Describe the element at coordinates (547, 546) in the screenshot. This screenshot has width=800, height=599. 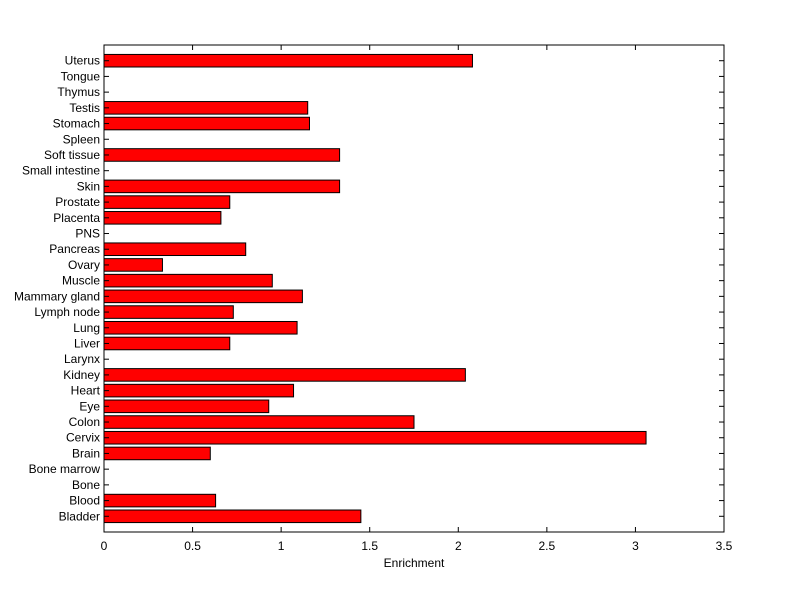
I see `x-tick-label: 2.5` at that location.